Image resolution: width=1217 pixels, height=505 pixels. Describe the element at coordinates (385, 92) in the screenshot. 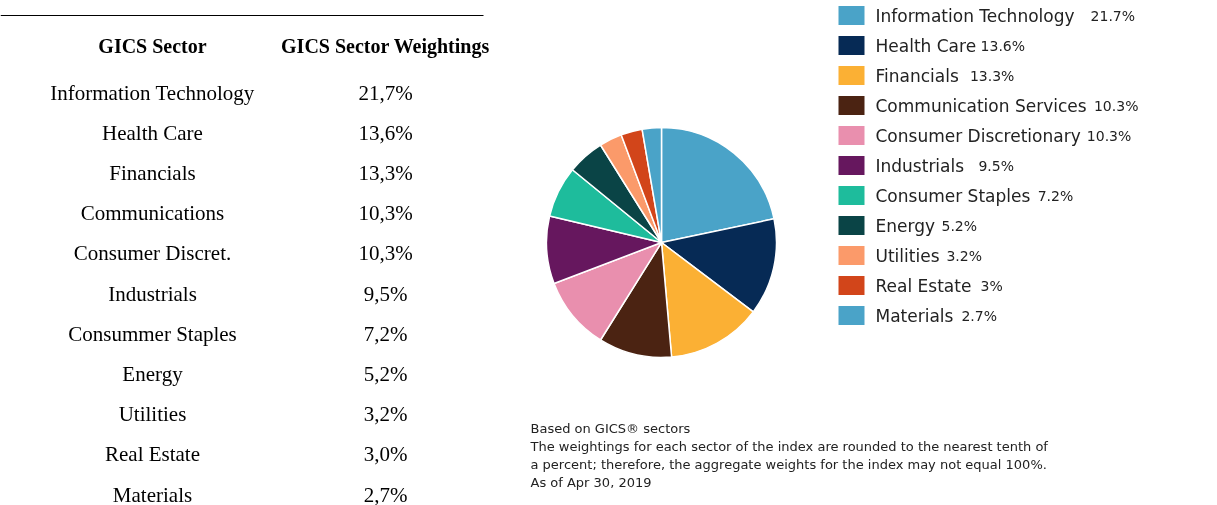

I see `text: 21,7%` at that location.